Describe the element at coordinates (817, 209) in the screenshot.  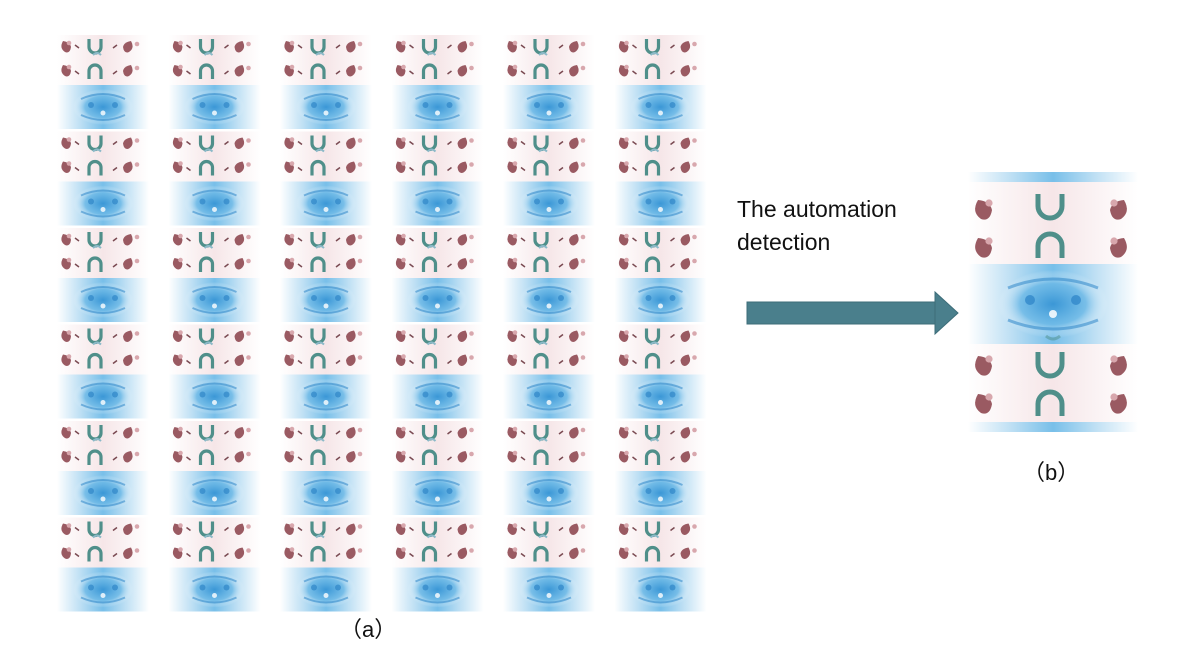
I see `arrow-label-line-1: The automation` at that location.